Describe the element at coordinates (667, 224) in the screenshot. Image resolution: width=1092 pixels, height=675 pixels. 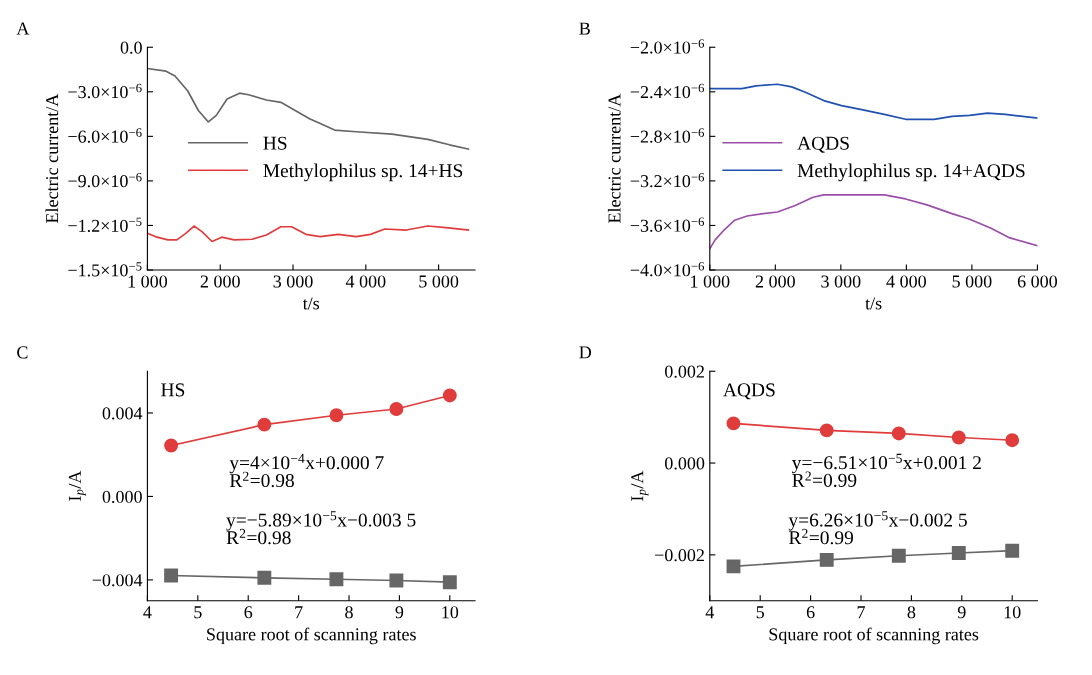
I see `y-tick-label: −3.6×10$^{−6}$` at that location.